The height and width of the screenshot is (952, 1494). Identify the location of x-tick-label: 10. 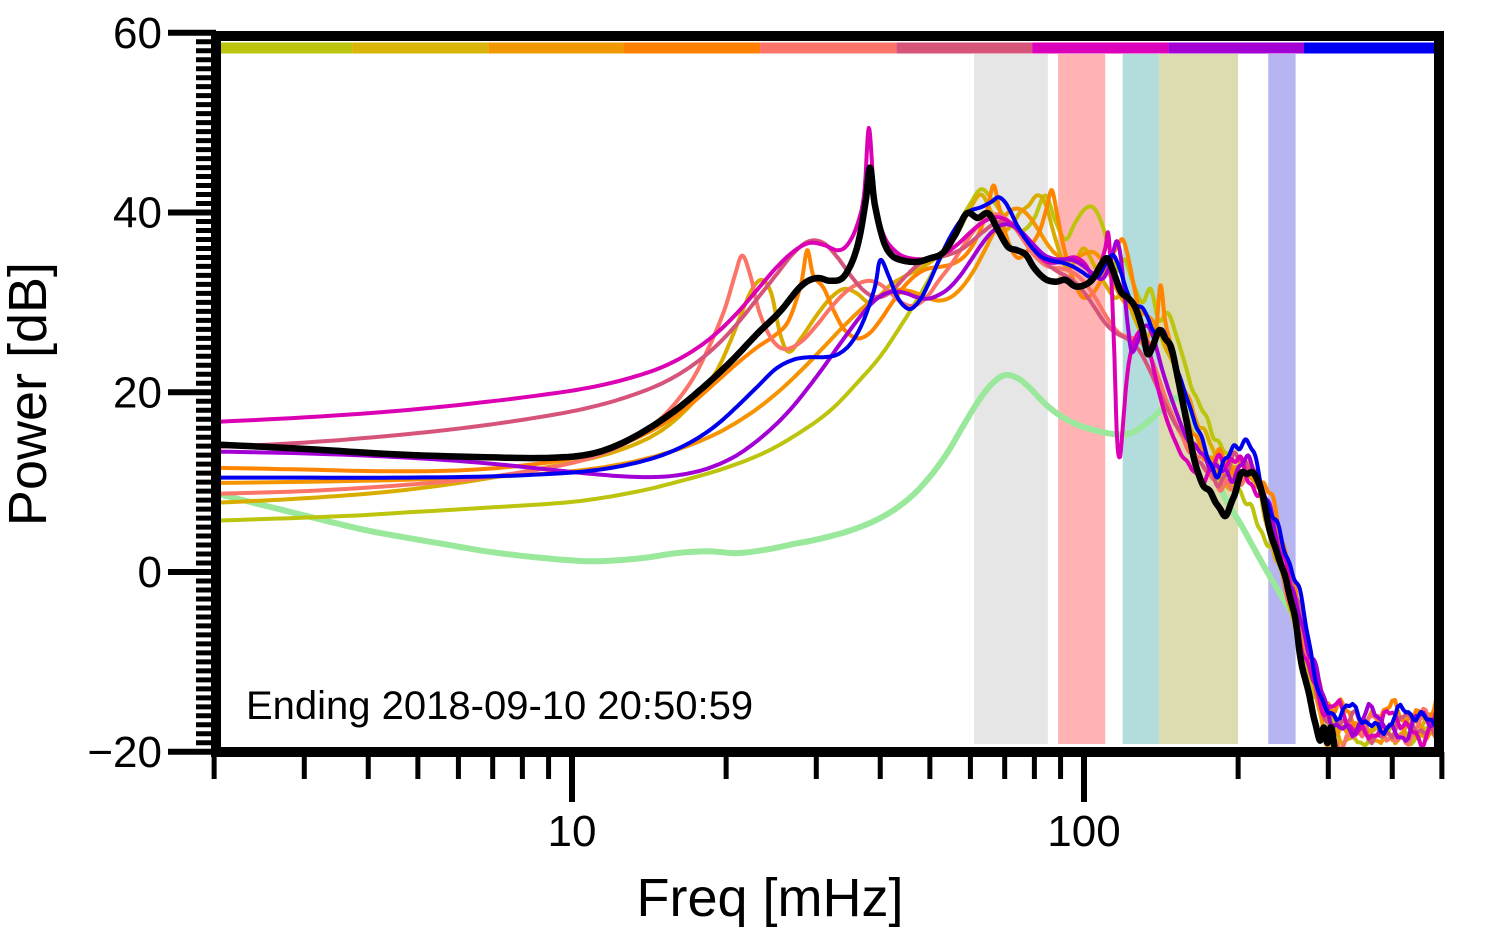
(572, 831).